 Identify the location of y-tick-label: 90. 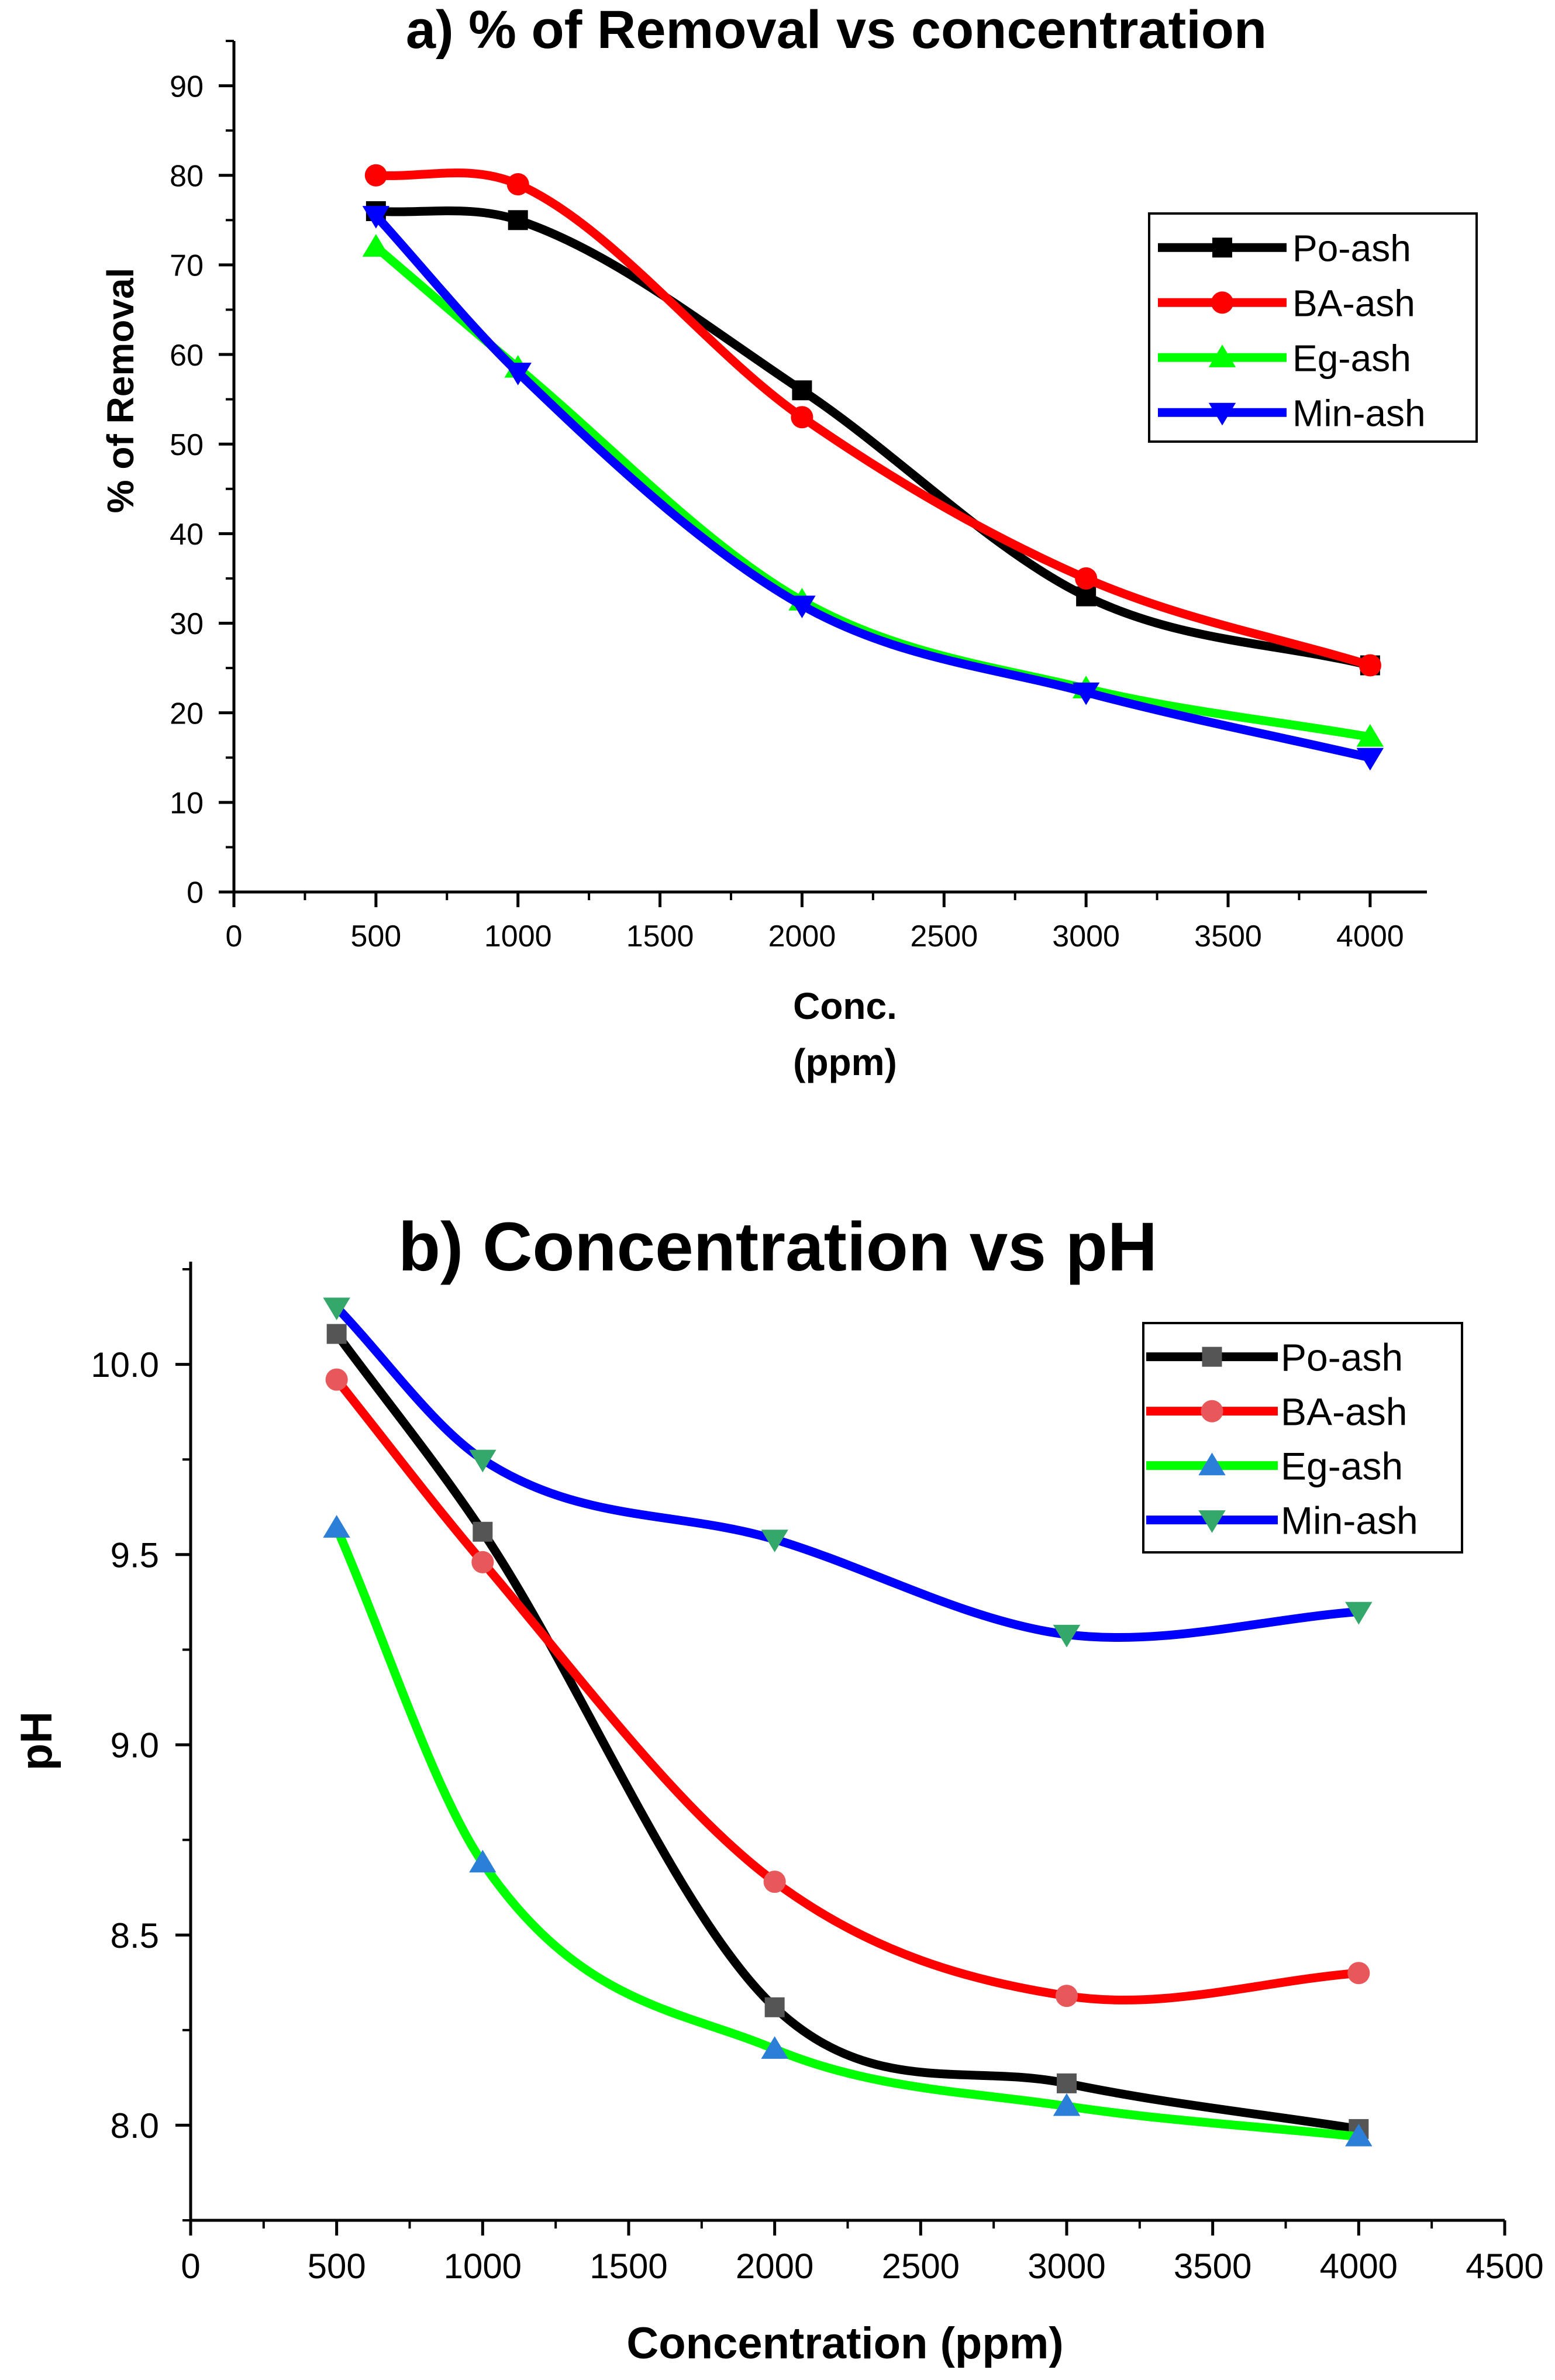
(187, 87).